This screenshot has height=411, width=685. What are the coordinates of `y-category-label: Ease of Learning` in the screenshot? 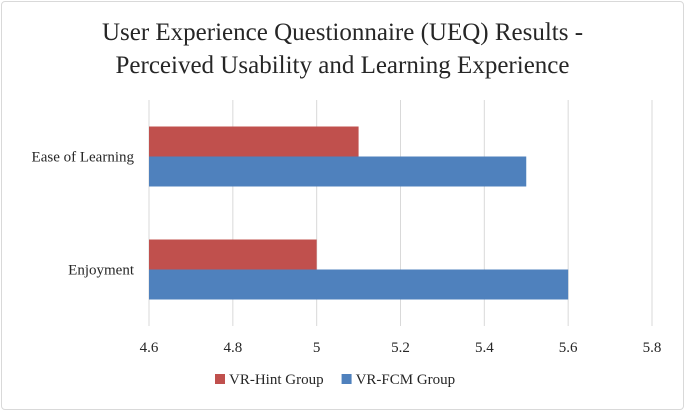 It's located at (83, 158).